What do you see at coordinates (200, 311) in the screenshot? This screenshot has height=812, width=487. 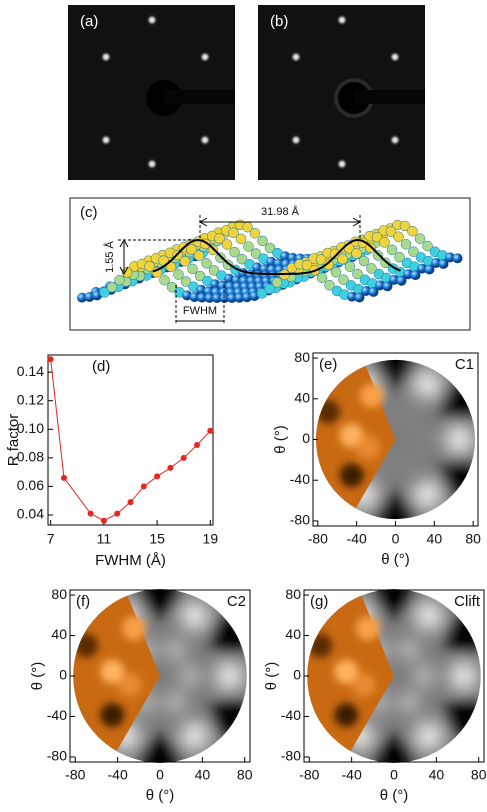 I see `fwhm-label: FWHM` at bounding box center [200, 311].